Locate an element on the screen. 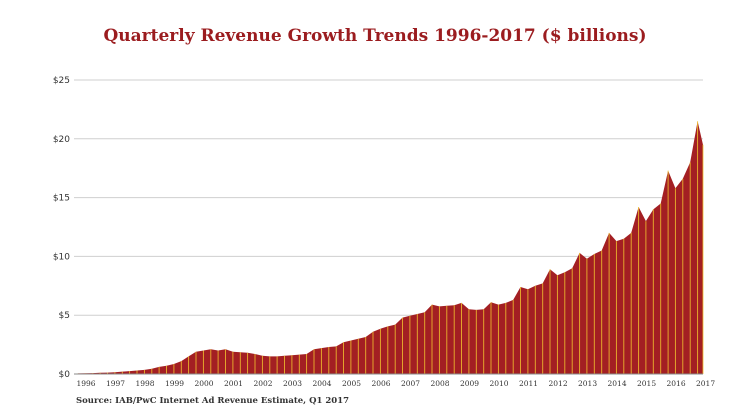 Image resolution: width=750 pixels, height=420 pixels. x-tick-label: 2011 is located at coordinates (528, 383).